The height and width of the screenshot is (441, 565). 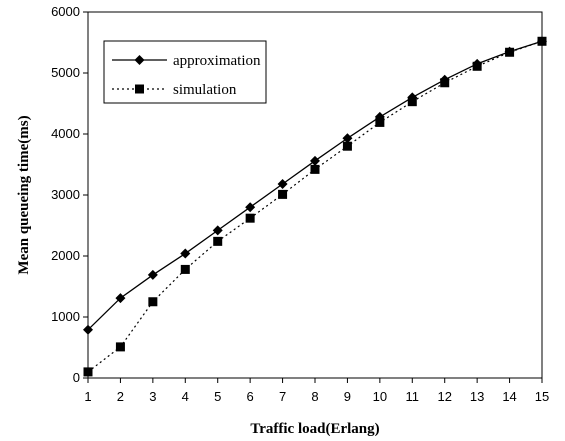 I want to click on x-tick-label: 15, so click(x=542, y=396).